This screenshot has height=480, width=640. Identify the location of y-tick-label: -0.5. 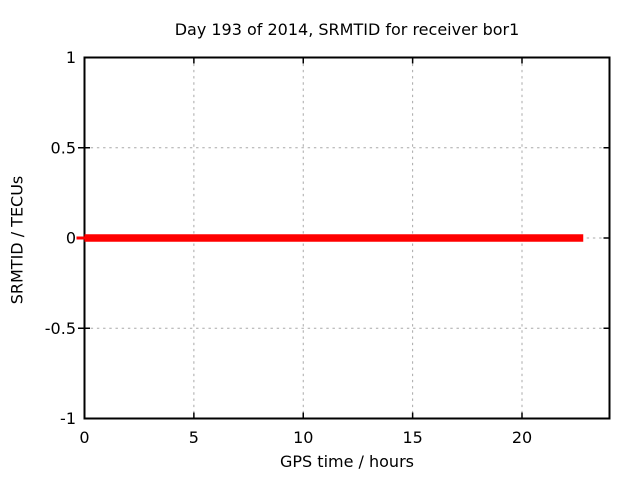
(60, 328).